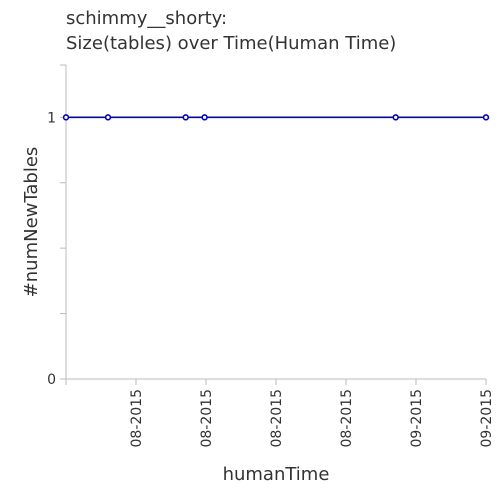 The image size is (500, 500). What do you see at coordinates (51, 118) in the screenshot?
I see `y-tick-label: 1` at bounding box center [51, 118].